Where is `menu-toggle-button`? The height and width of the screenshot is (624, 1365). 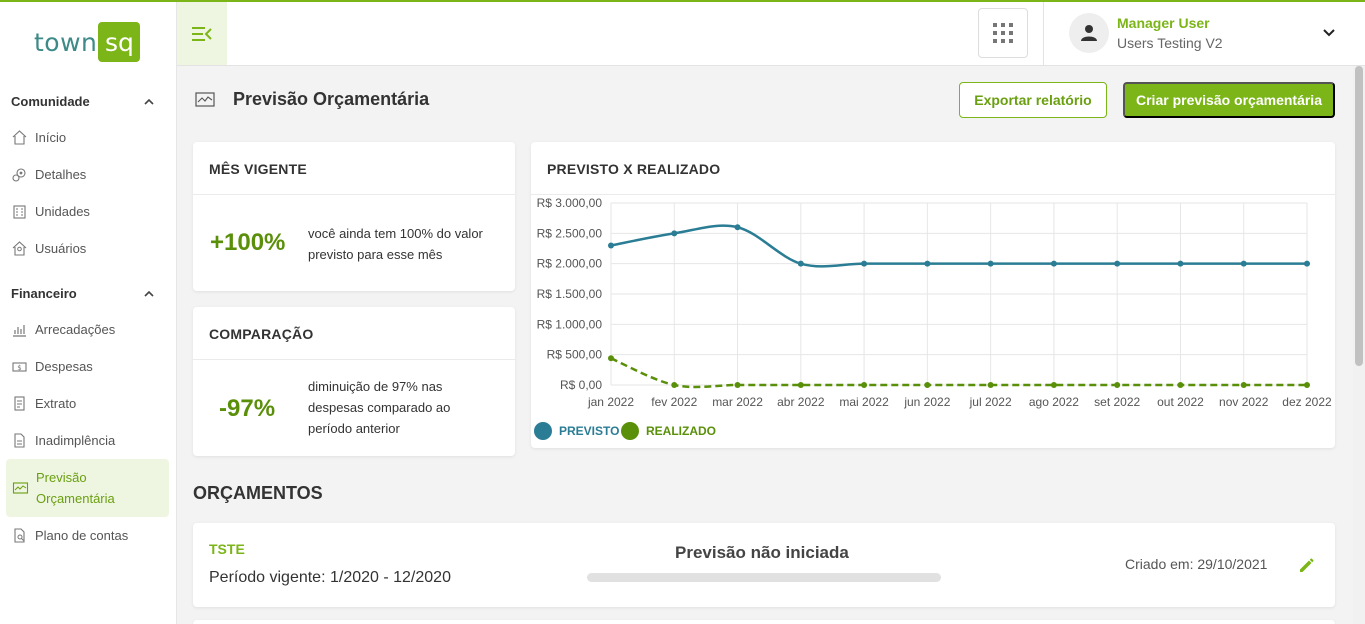 menu-toggle-button is located at coordinates (202, 33).